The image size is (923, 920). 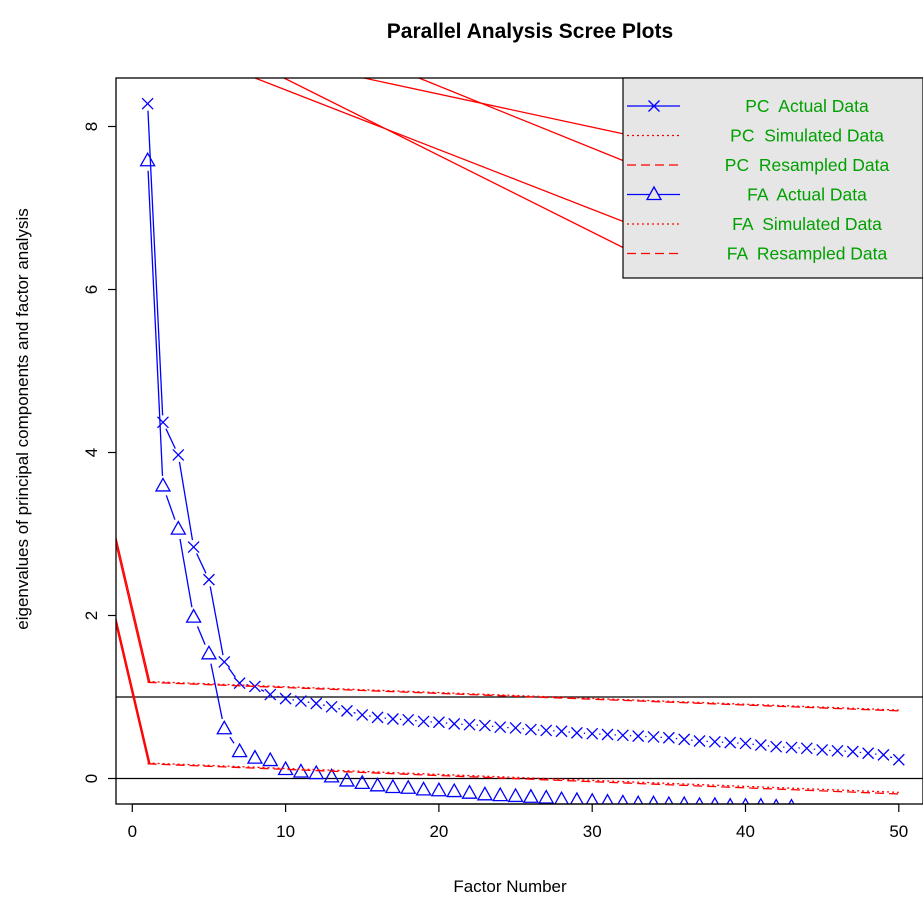 What do you see at coordinates (807, 136) in the screenshot?
I see `legend-entry-1: PC Simulated Data` at bounding box center [807, 136].